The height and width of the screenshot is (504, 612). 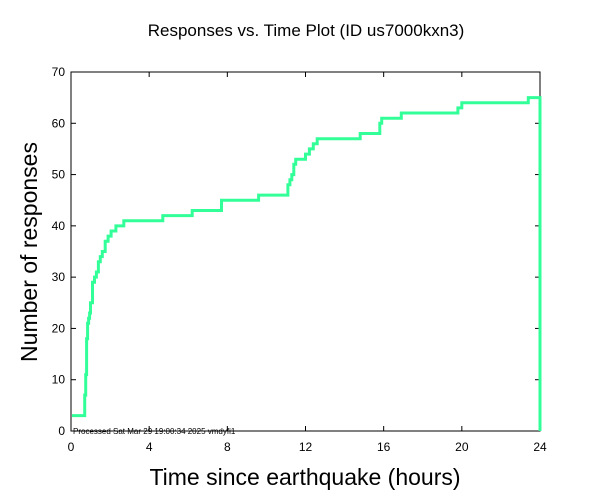 What do you see at coordinates (384, 447) in the screenshot?
I see `x-tick-label: 16` at bounding box center [384, 447].